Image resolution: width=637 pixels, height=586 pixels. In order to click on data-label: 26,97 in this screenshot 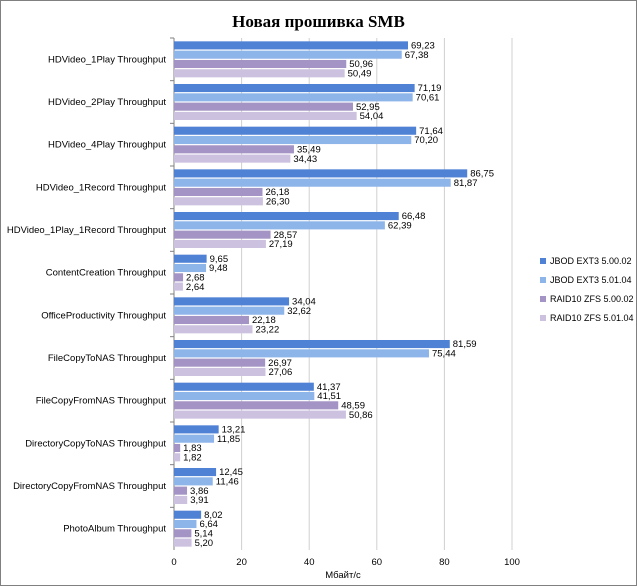, I will do `click(280, 363)`.